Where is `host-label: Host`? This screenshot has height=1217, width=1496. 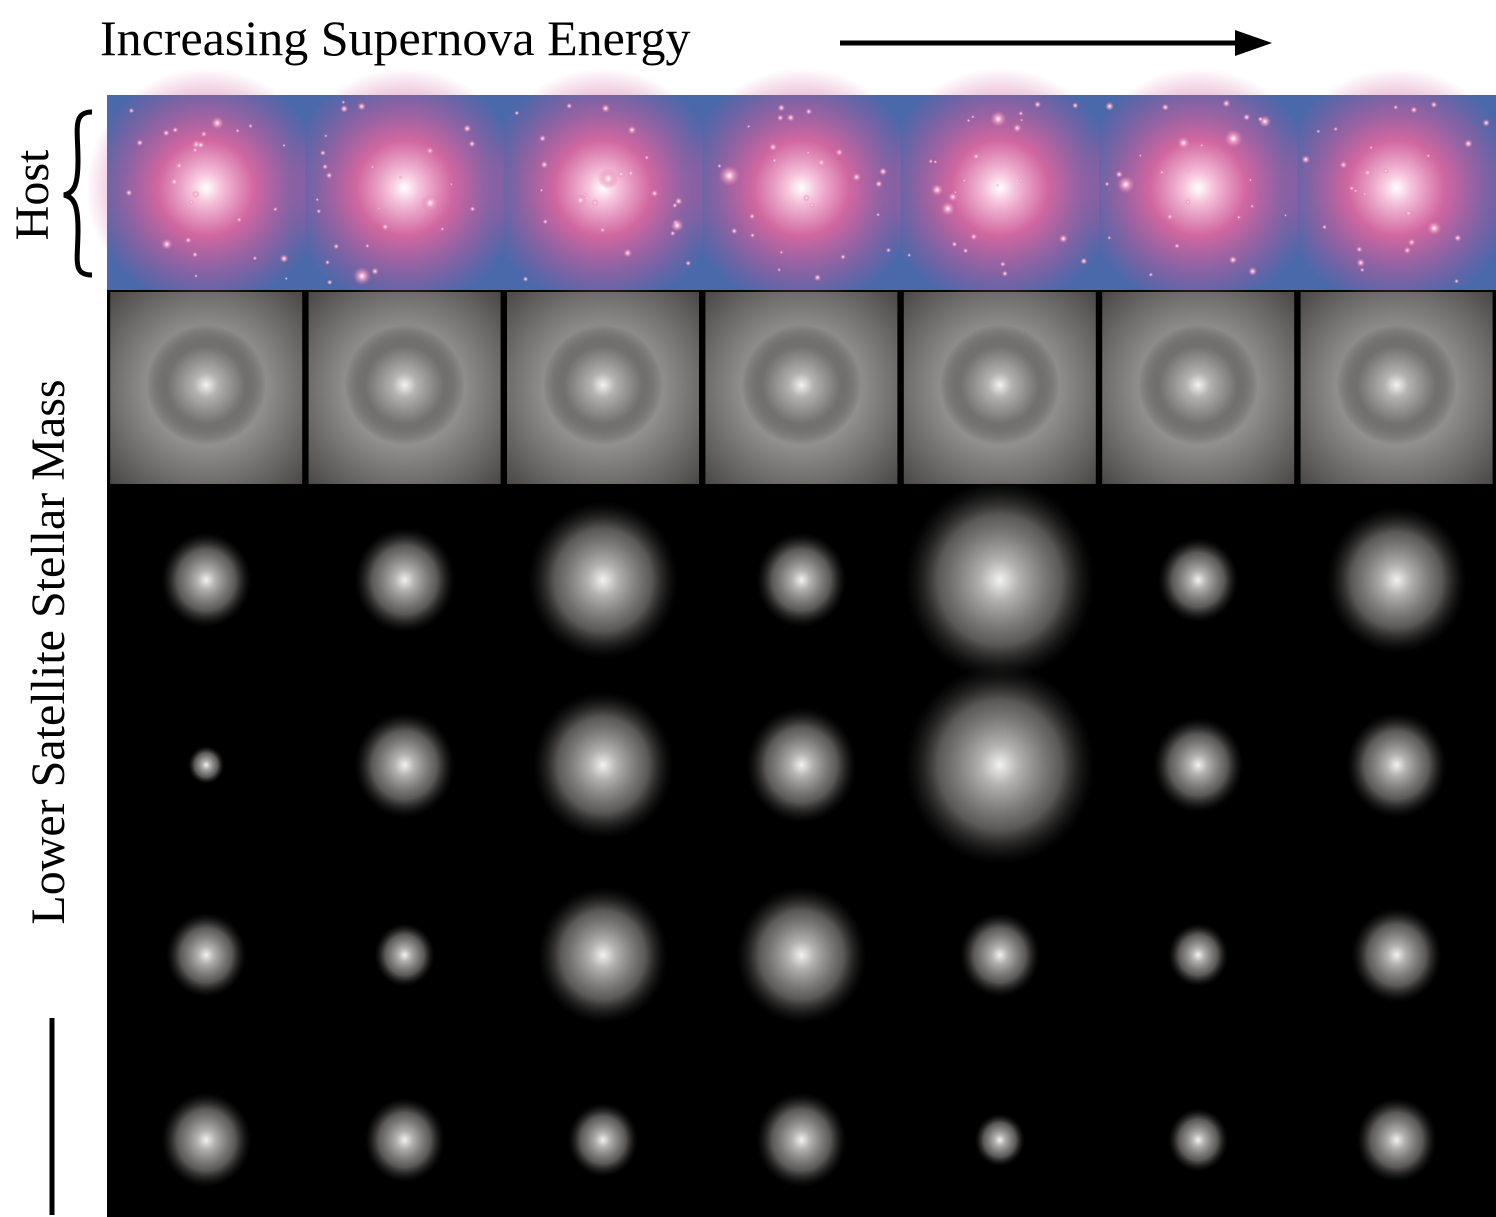 host-label: Host is located at coordinates (32, 194).